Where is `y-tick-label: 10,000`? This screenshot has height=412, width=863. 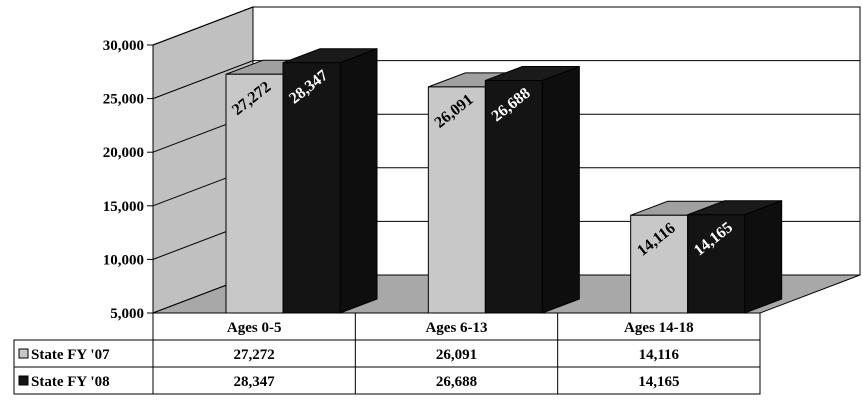
y-tick-label: 10,000 is located at coordinates (123, 260).